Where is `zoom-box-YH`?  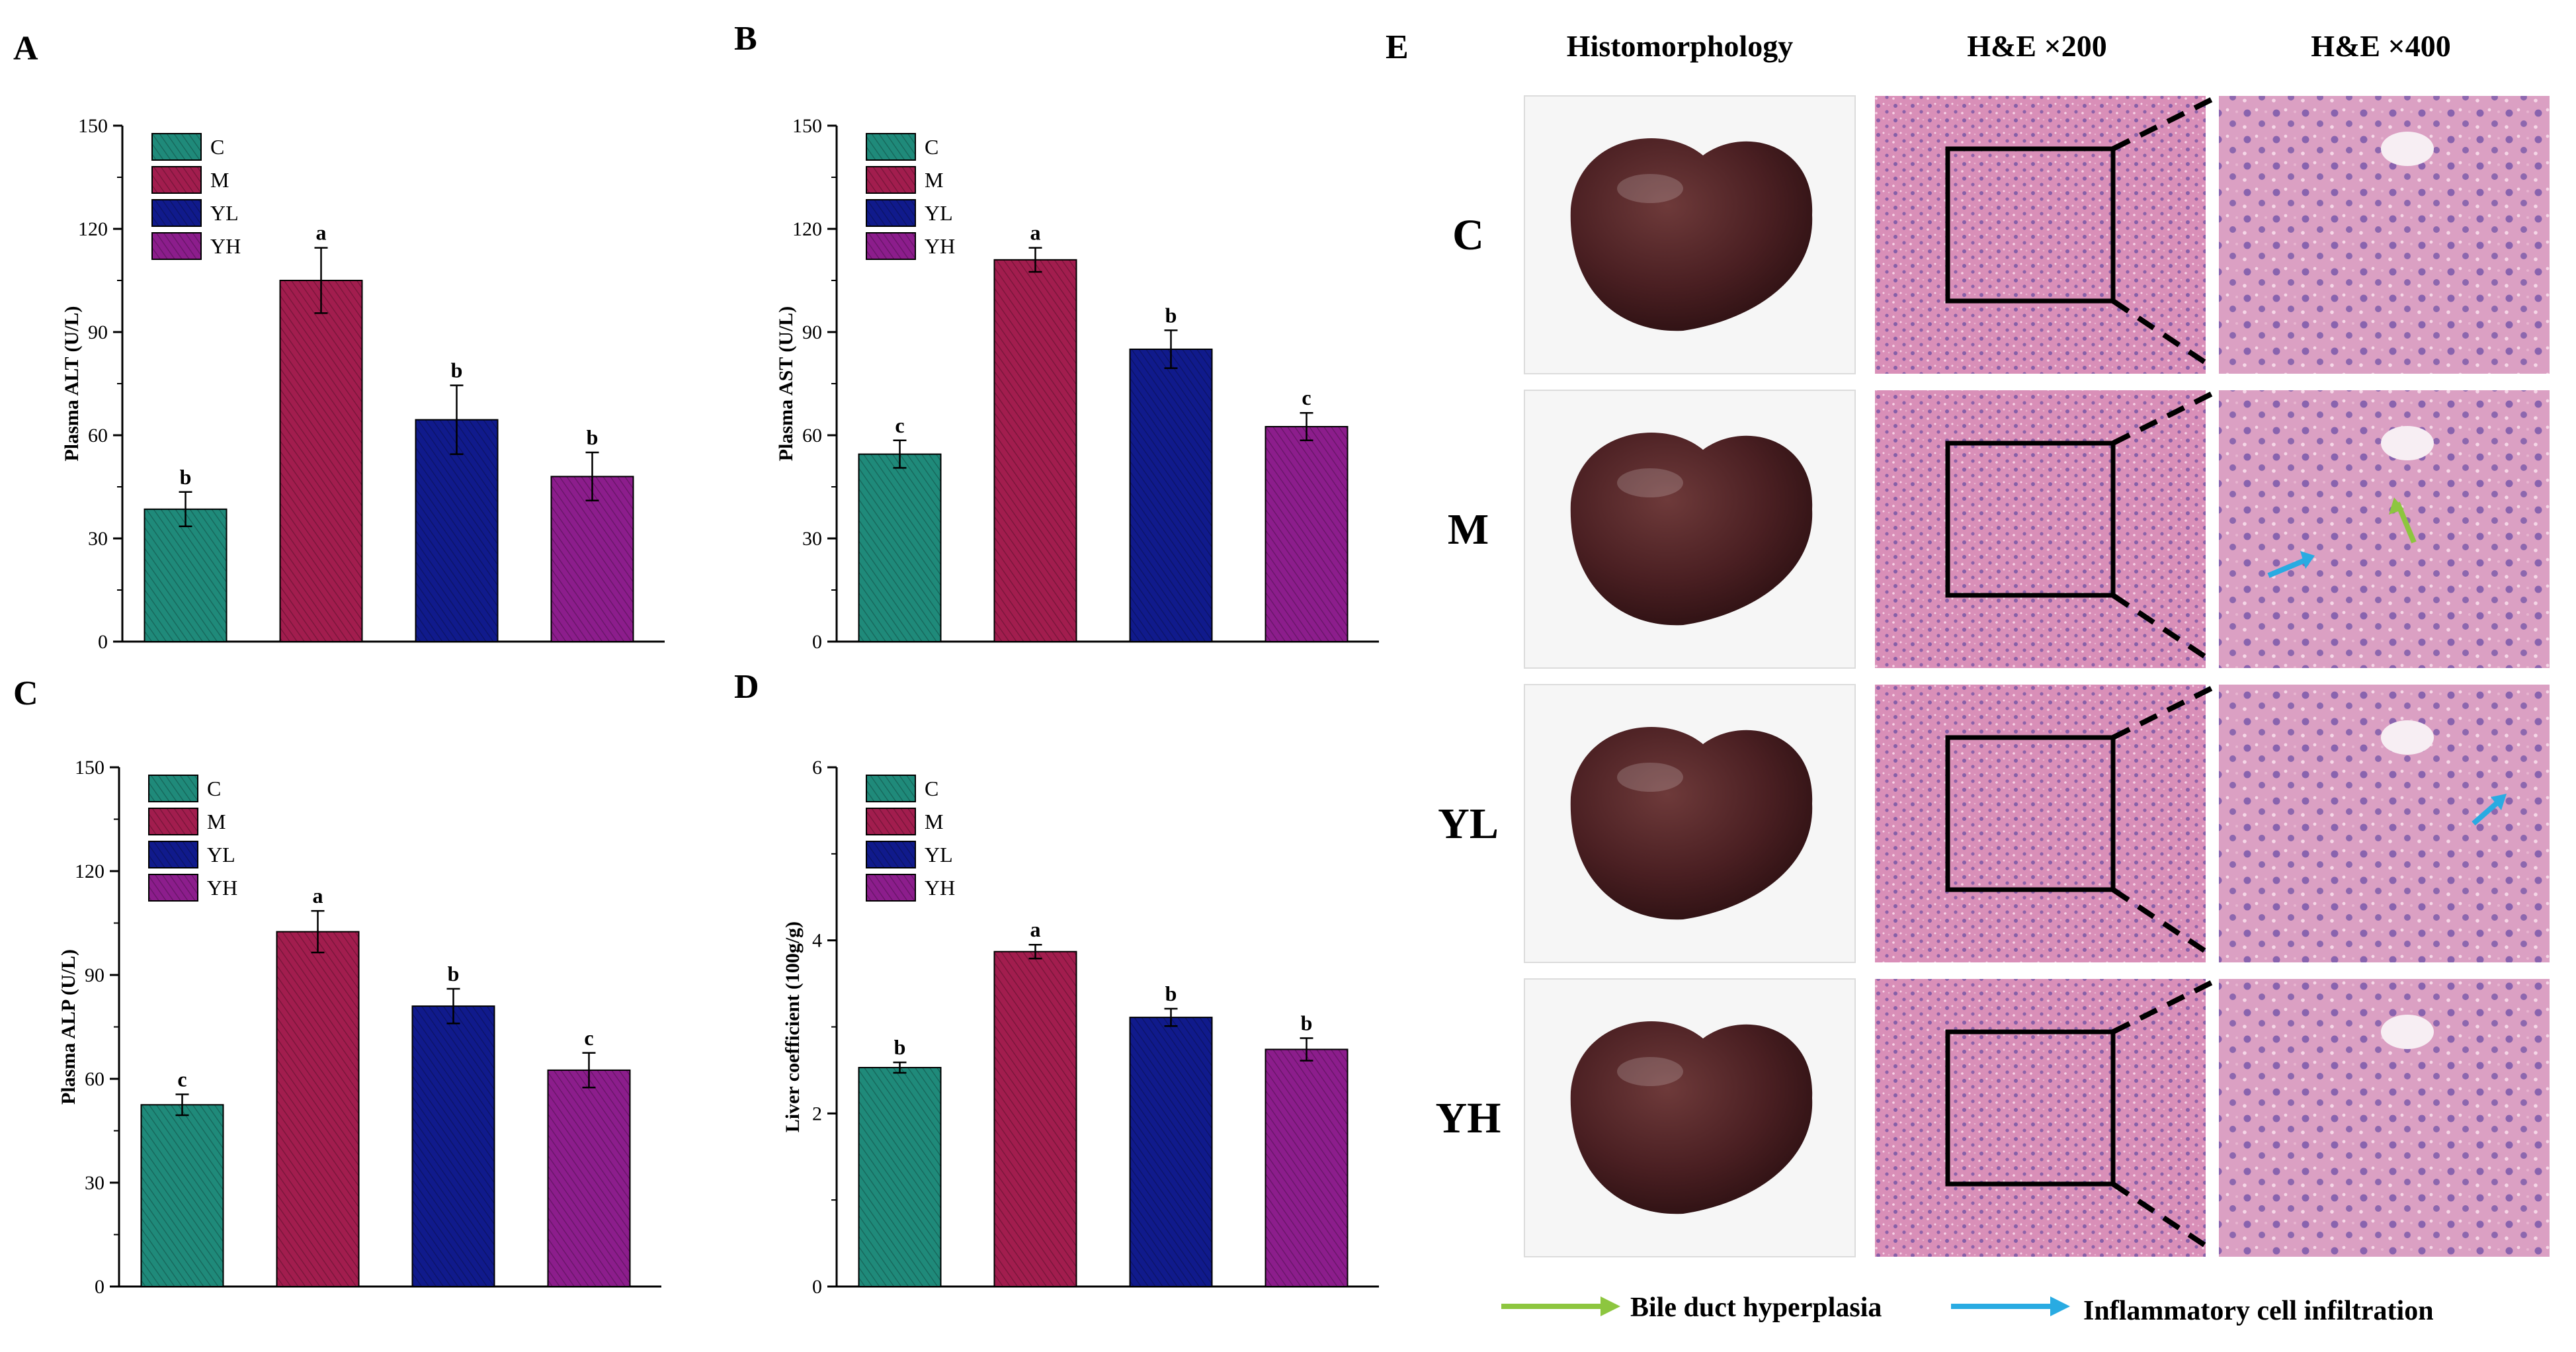
zoom-box-YH is located at coordinates (2030, 1108).